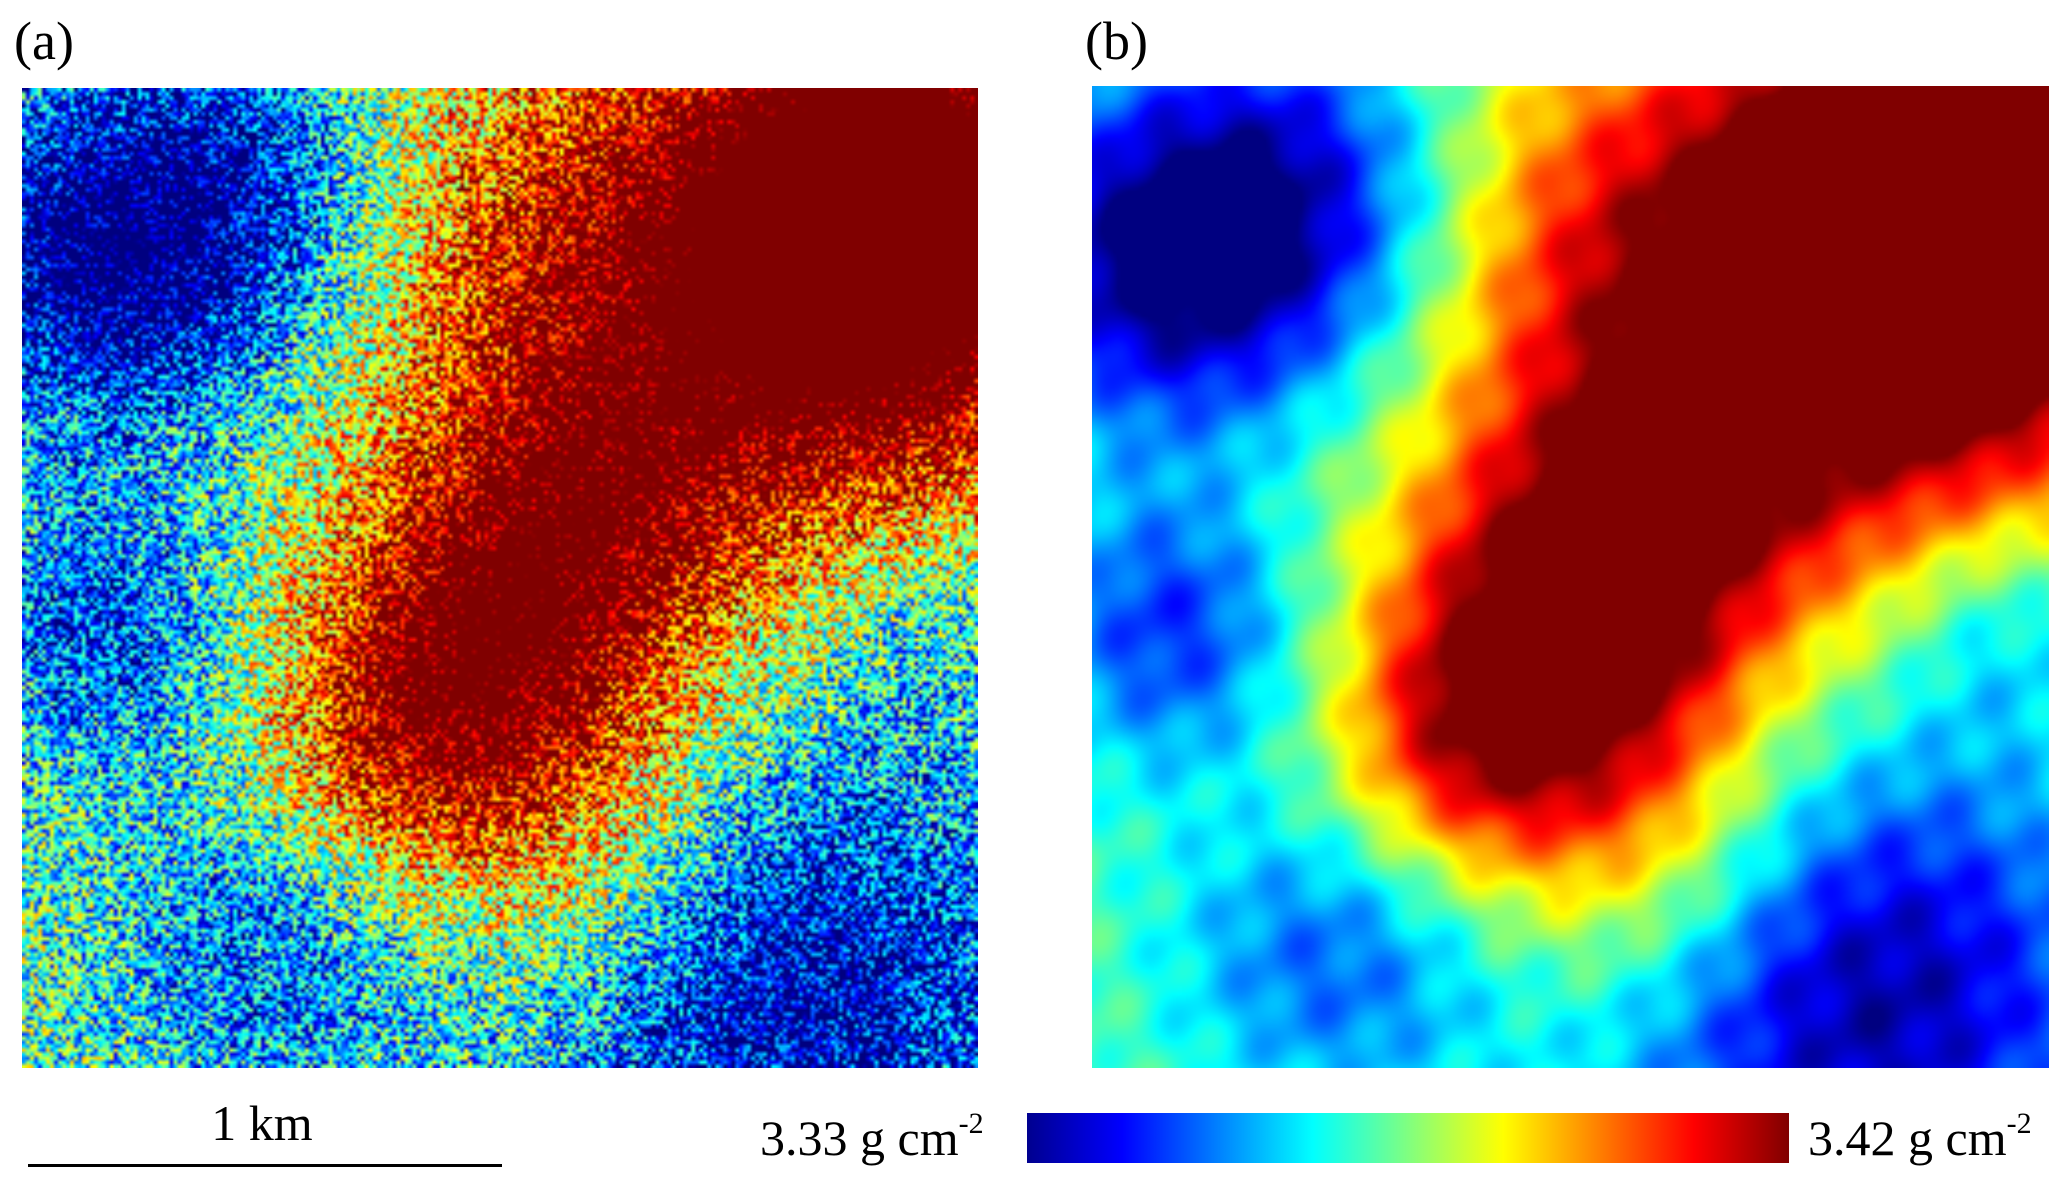  Describe the element at coordinates (44, 41) in the screenshot. I see `panel-label-a: (a)` at that location.